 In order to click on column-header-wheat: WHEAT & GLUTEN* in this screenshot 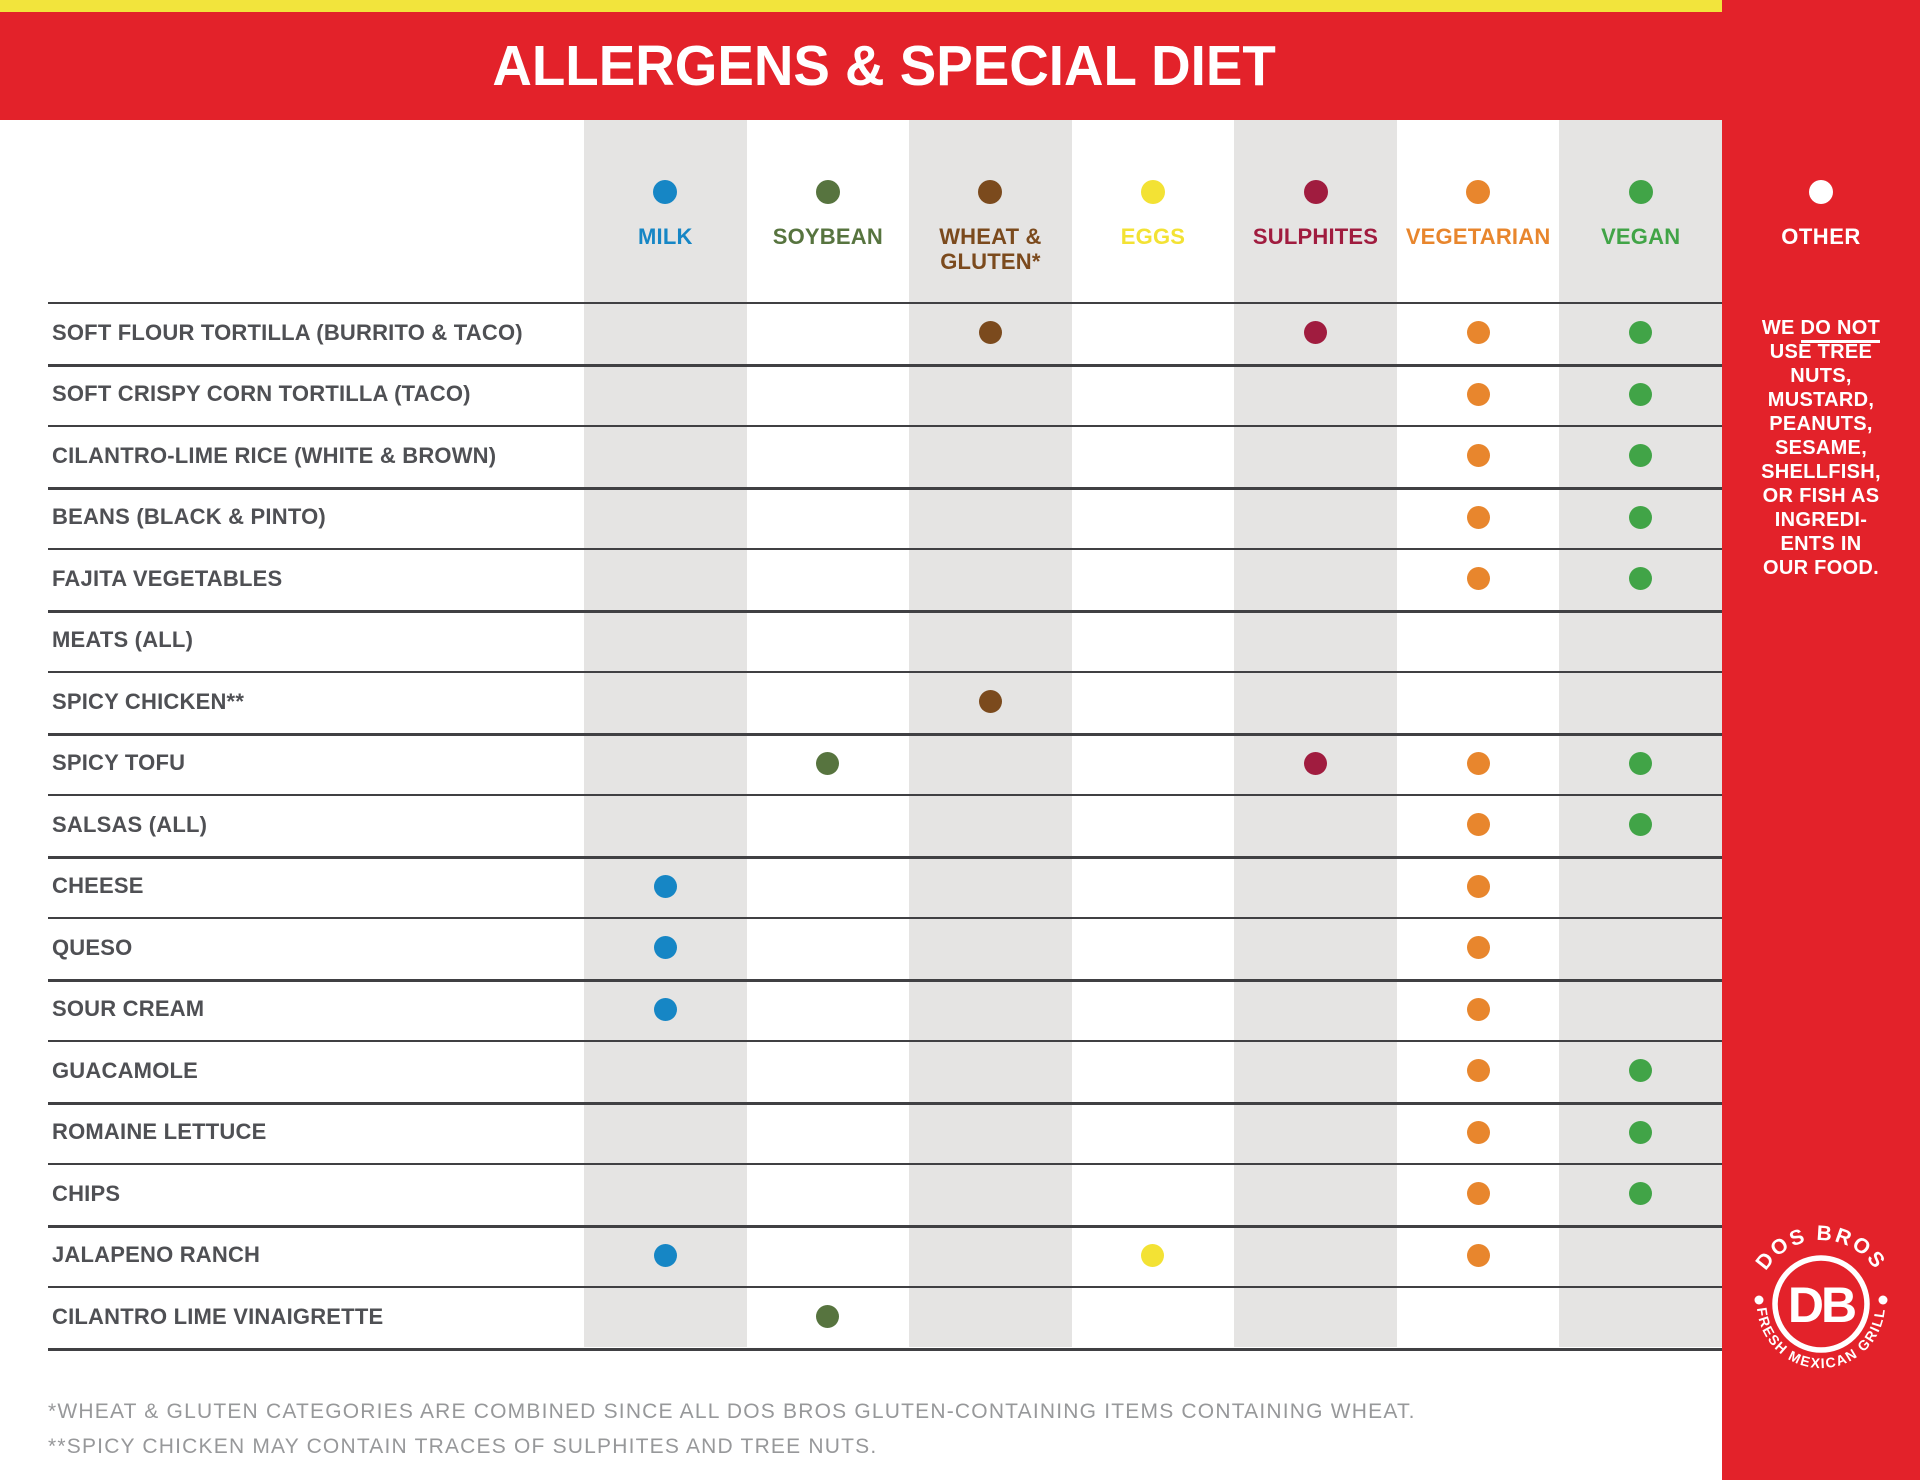, I will do `click(990, 249)`.